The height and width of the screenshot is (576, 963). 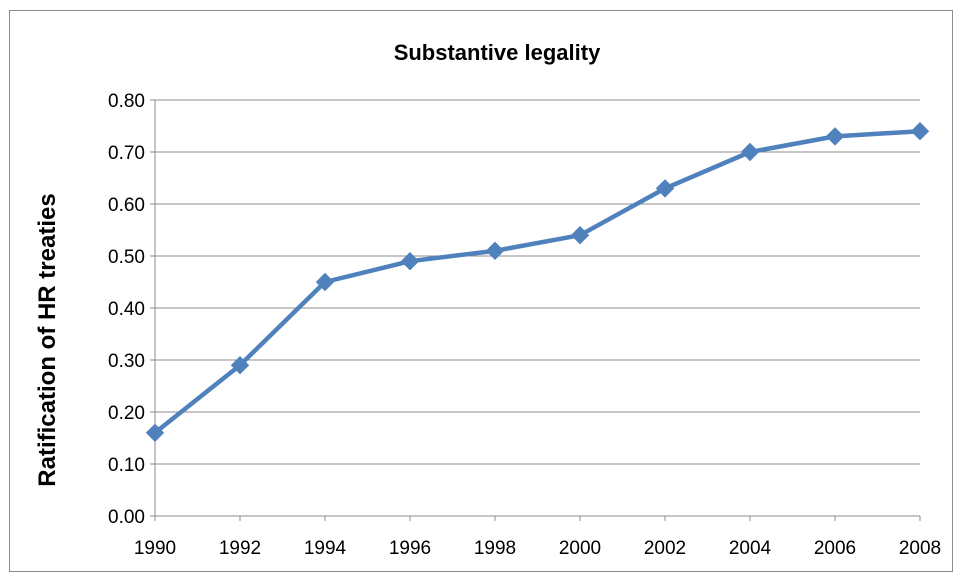 I want to click on y-tick-label: 0.10, so click(x=126, y=465).